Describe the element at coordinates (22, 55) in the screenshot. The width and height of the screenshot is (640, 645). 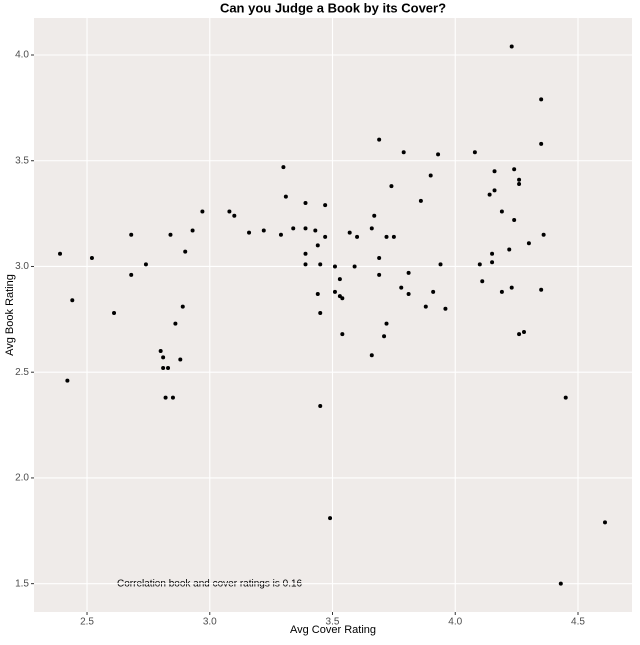
I see `y-tick-label: 4.0` at that location.